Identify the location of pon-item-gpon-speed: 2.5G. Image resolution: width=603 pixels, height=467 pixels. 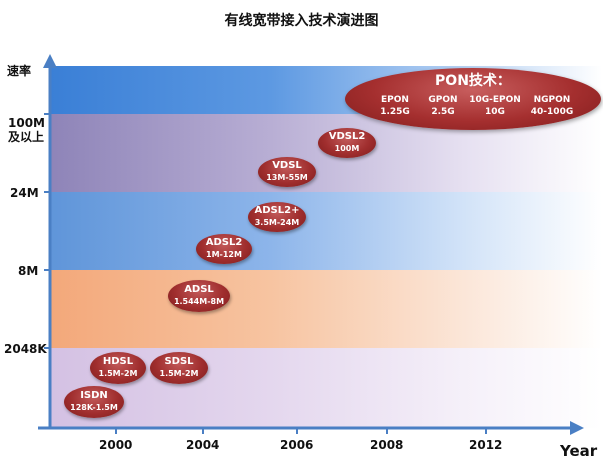
(443, 112).